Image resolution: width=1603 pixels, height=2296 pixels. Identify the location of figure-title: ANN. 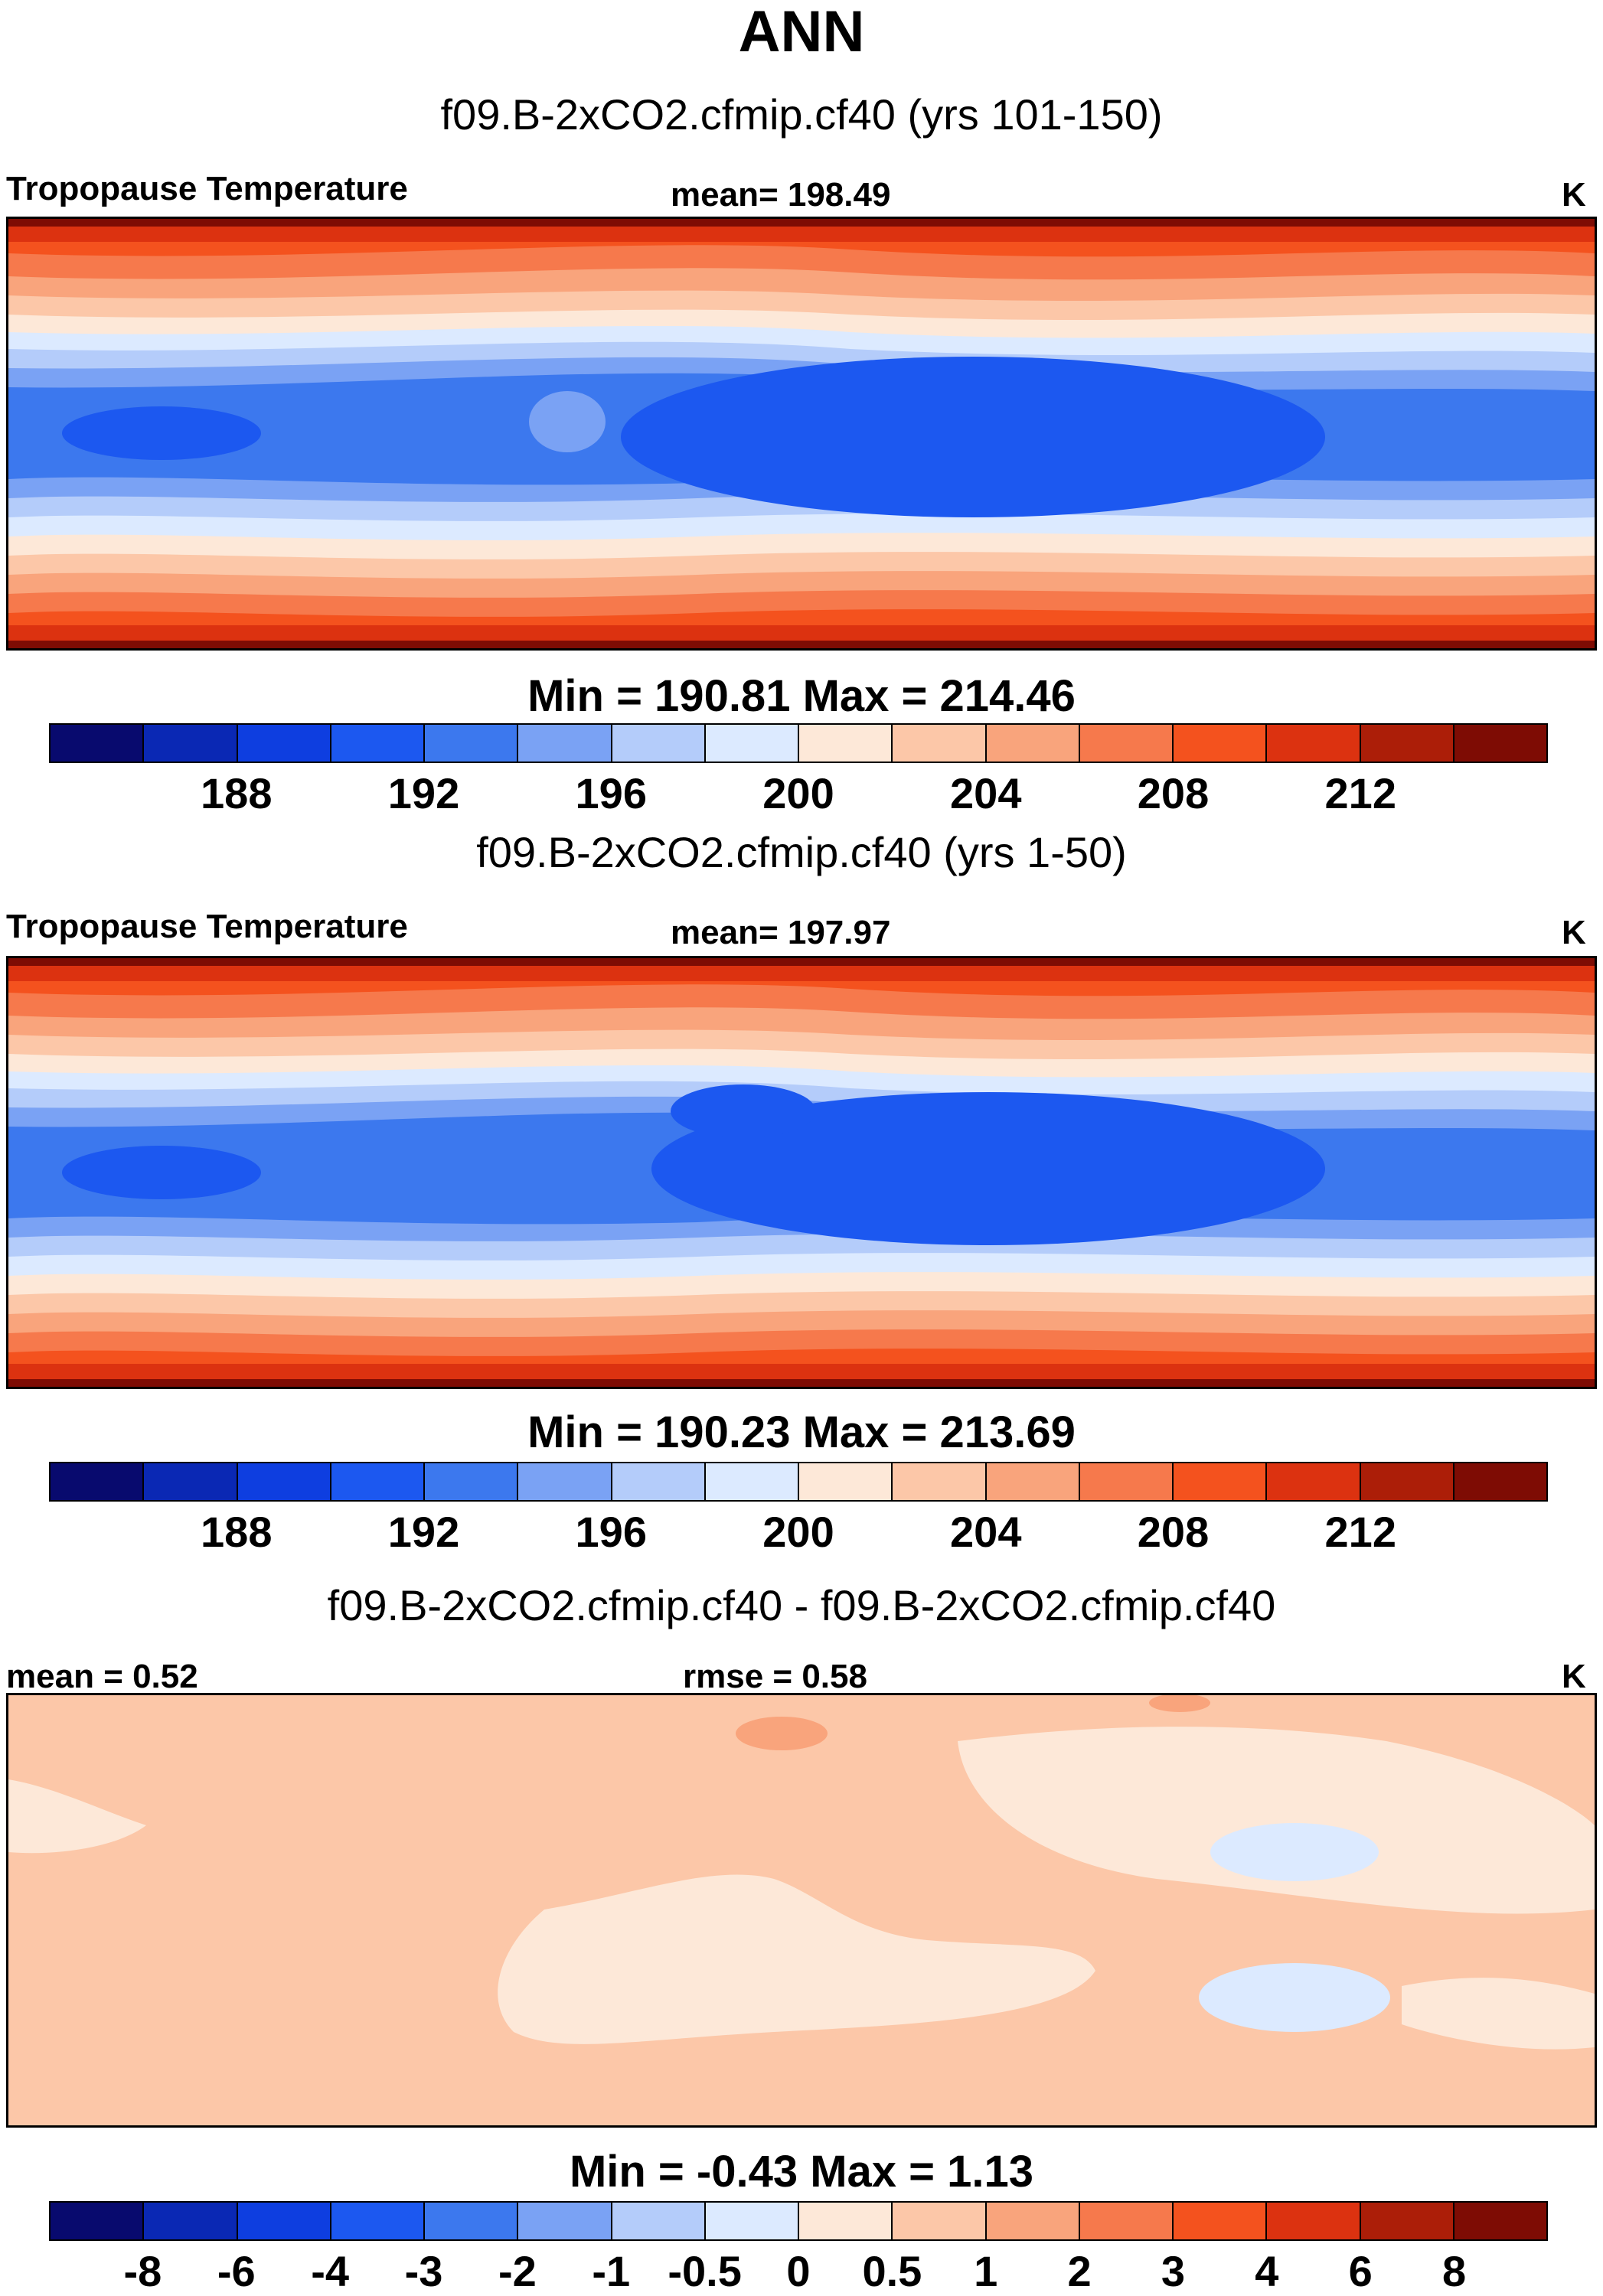
(801, 32).